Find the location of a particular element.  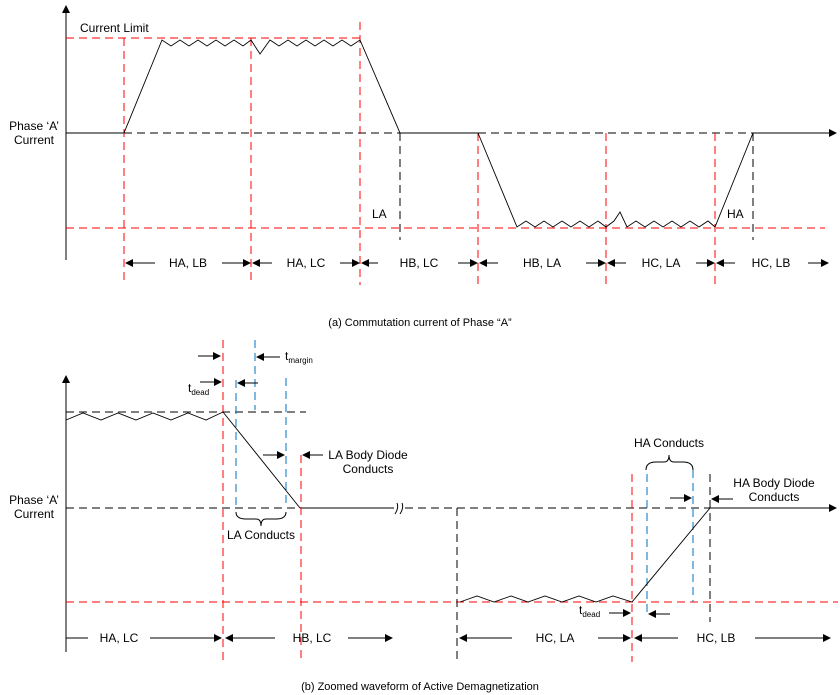

la-body-diode-label-line1: LA Body Diode is located at coordinates (368, 455).